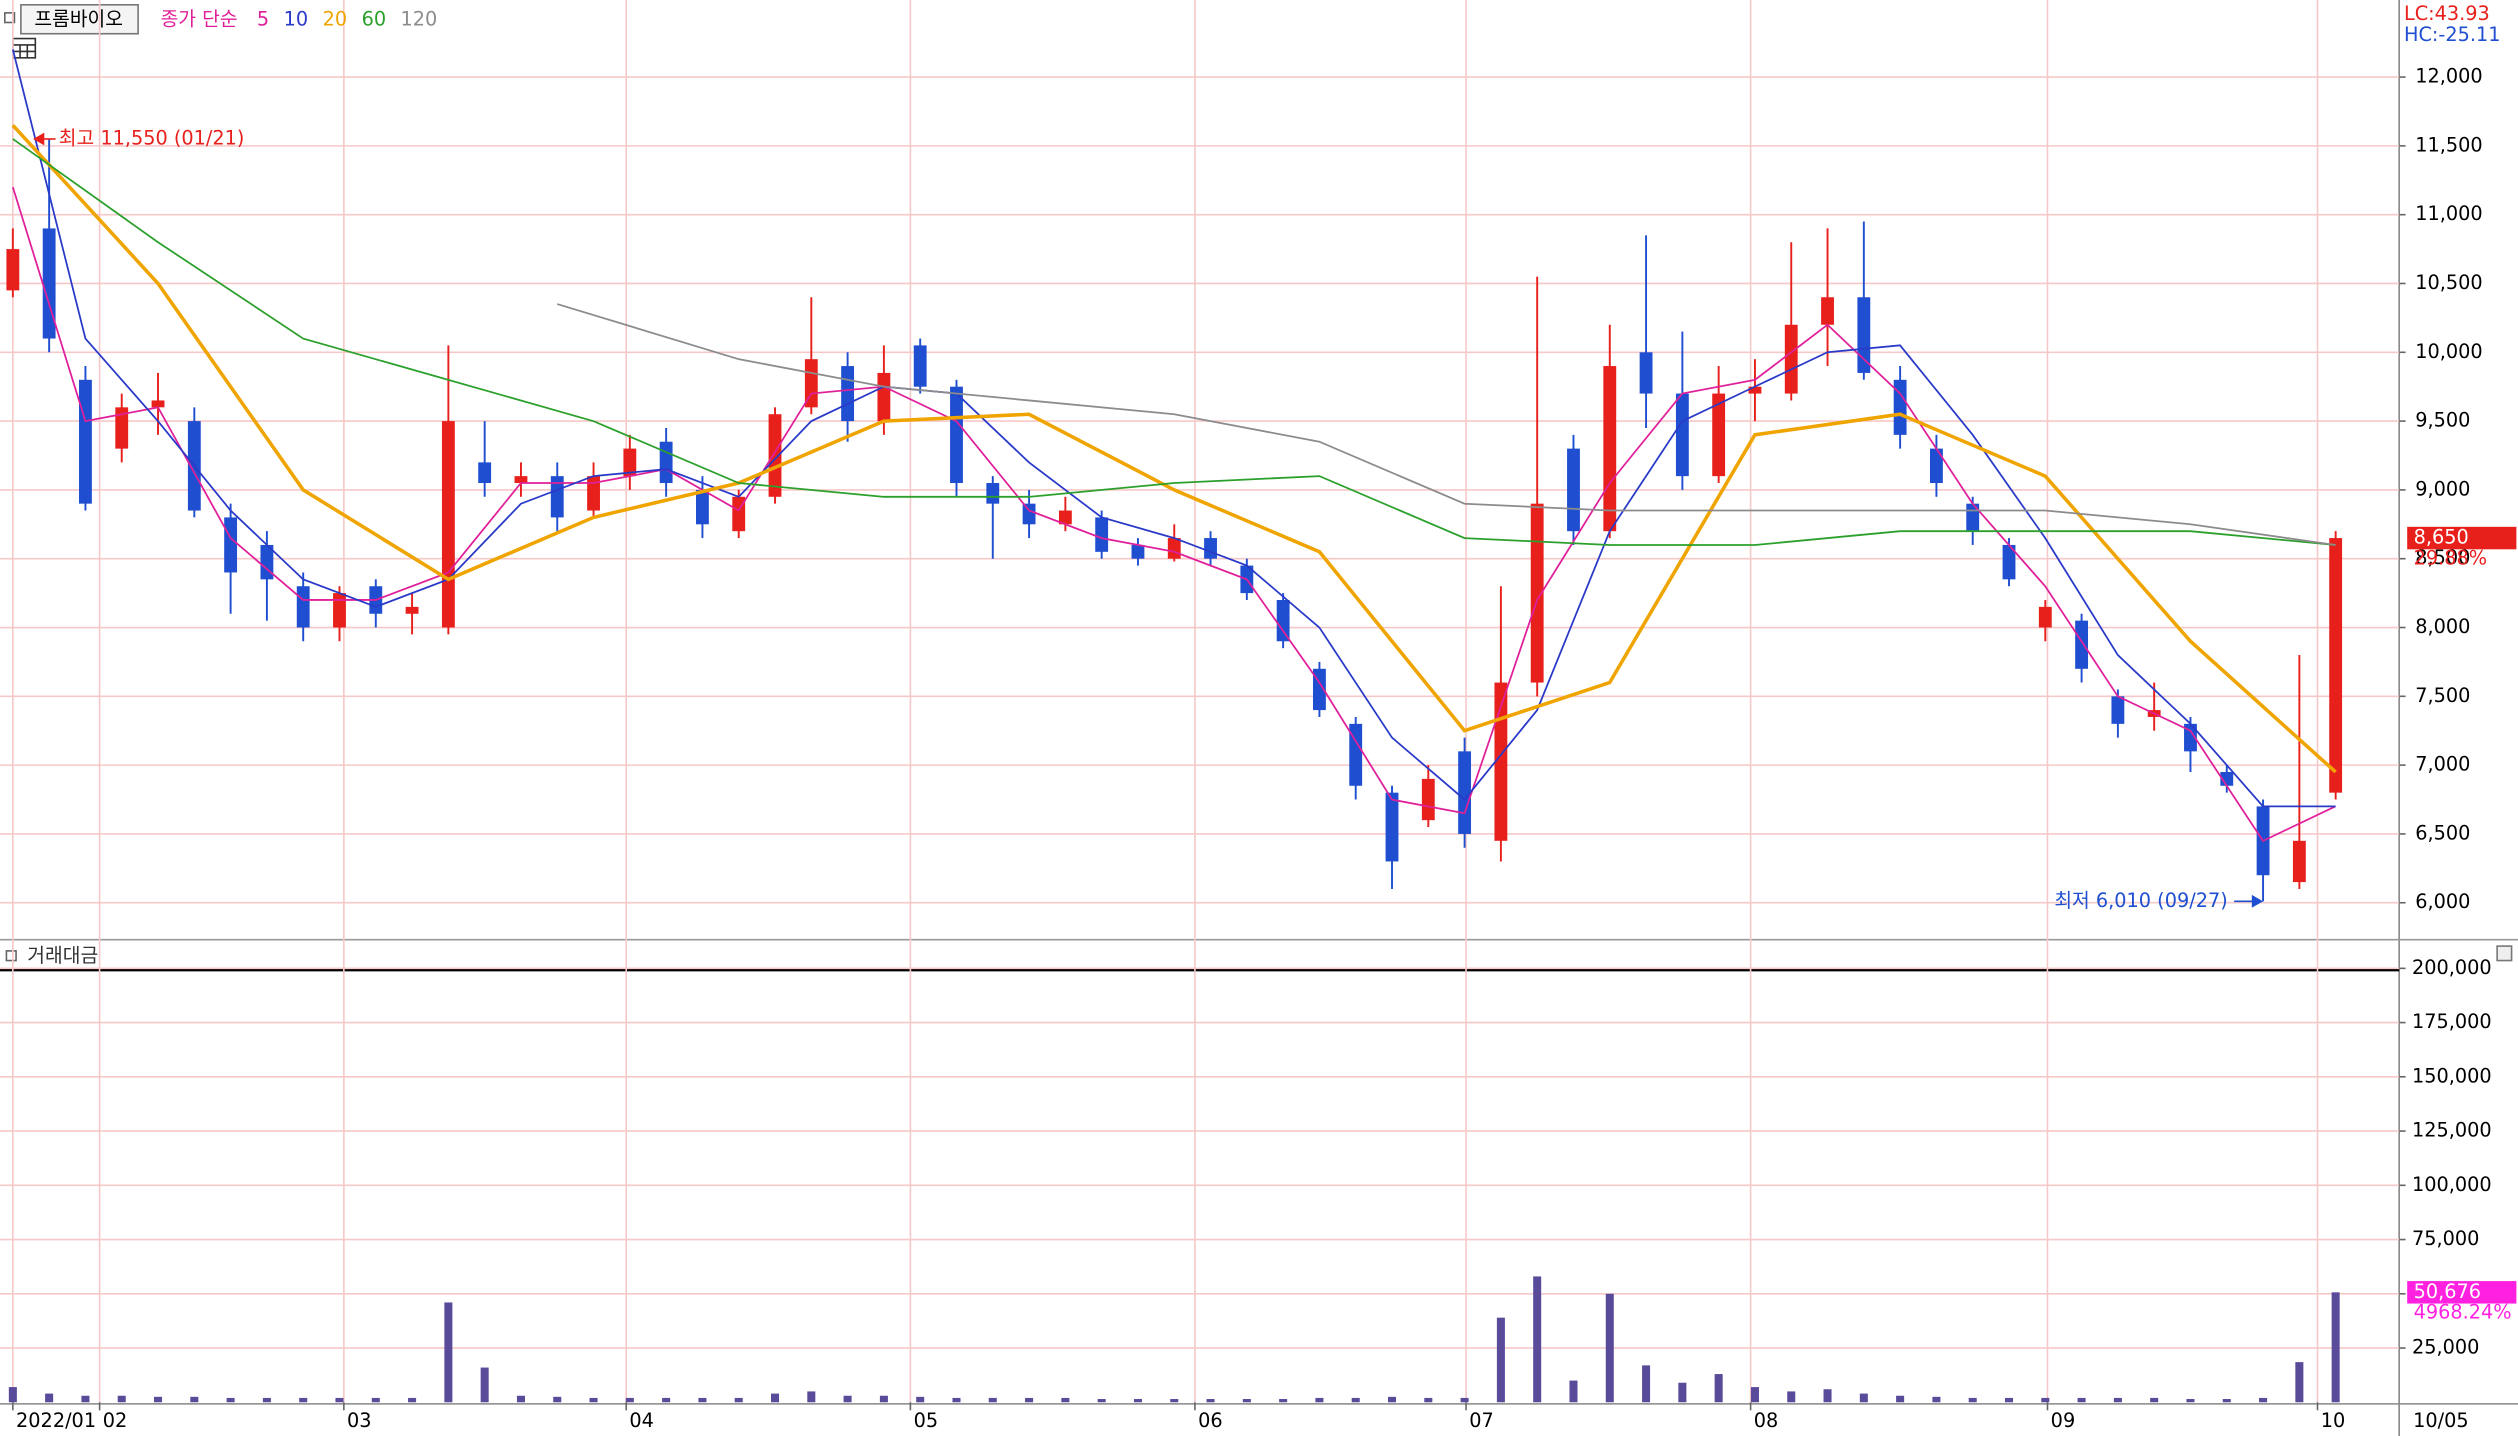 The width and height of the screenshot is (2518, 1436). I want to click on calendar-icon, so click(24, 48).